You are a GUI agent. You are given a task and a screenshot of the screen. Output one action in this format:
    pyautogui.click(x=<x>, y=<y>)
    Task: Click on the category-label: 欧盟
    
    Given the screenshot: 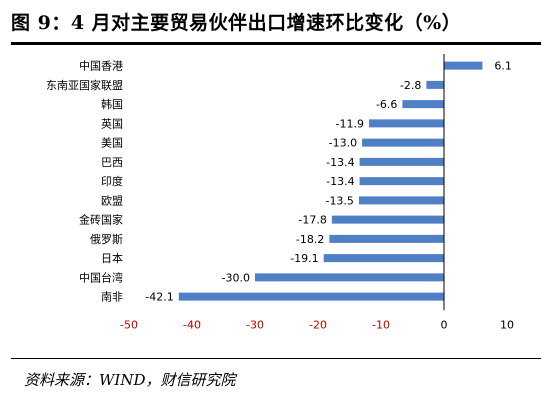 What is the action you would take?
    pyautogui.click(x=112, y=200)
    